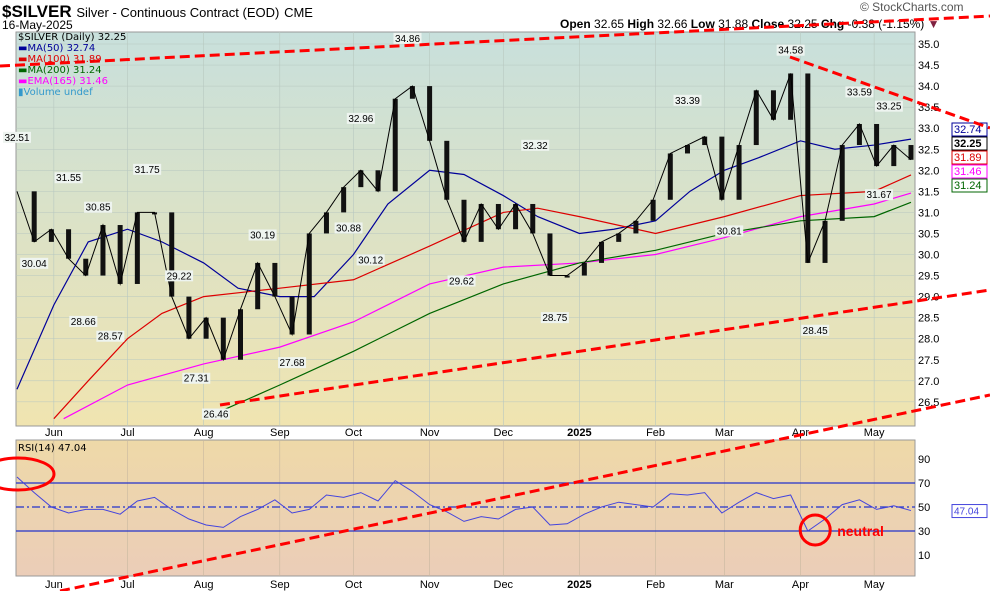  What do you see at coordinates (57, 48) in the screenshot?
I see `legend-ma50: ▬MA(50) 32.74` at bounding box center [57, 48].